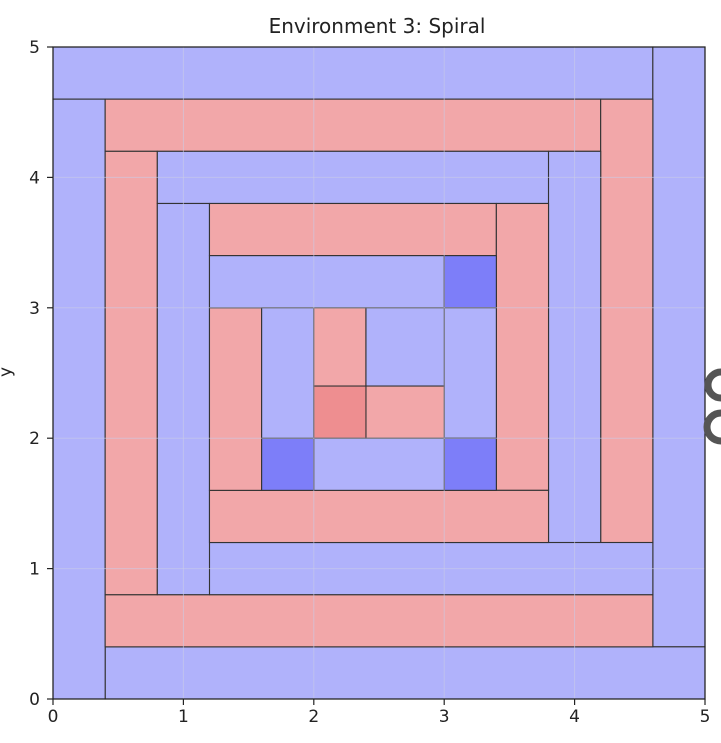 The height and width of the screenshot is (743, 721). Describe the element at coordinates (313, 717) in the screenshot. I see `x-tick-label-2: 2` at that location.